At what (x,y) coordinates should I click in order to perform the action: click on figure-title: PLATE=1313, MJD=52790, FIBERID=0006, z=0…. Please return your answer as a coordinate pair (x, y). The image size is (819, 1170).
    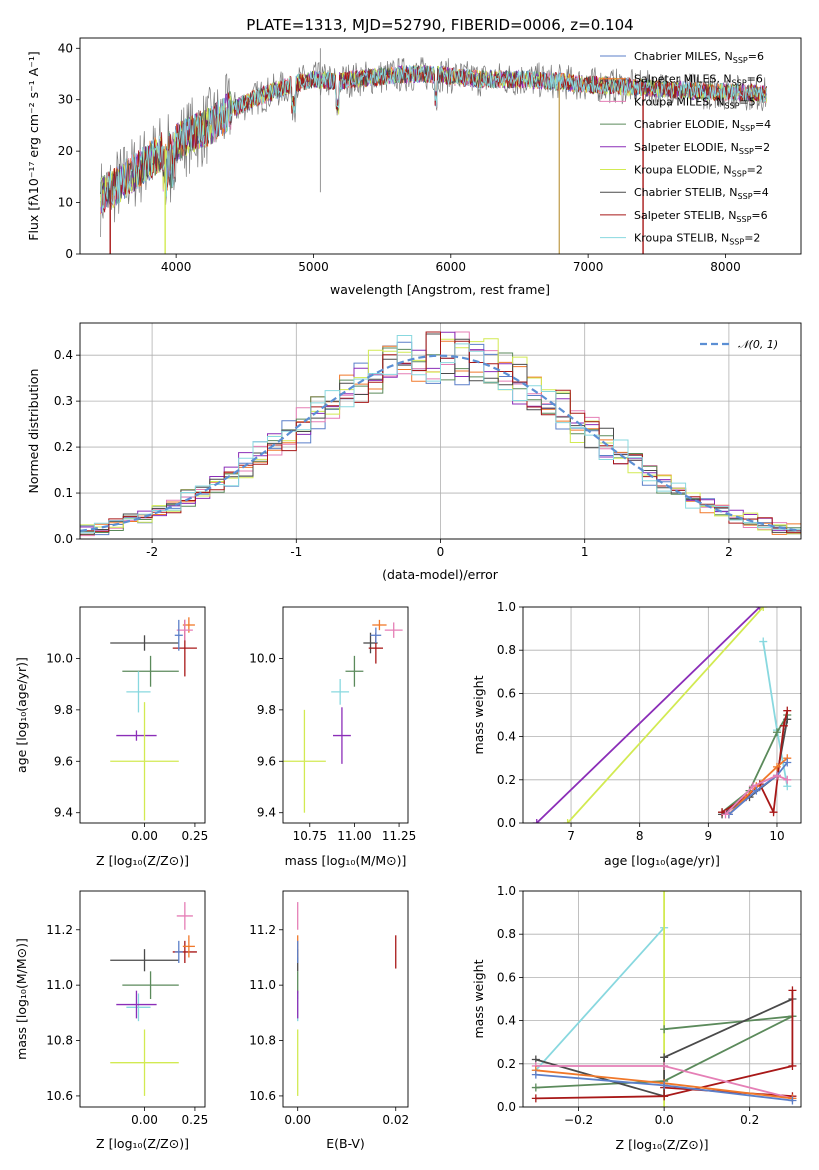
    Looking at the image, I should click on (439, 25).